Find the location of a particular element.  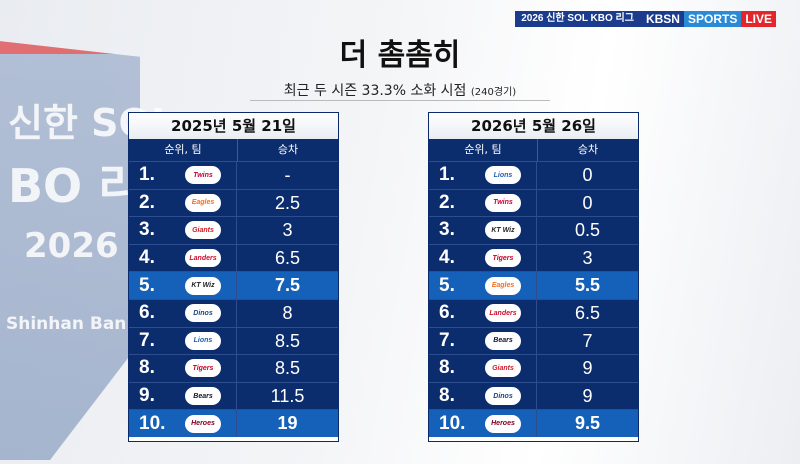

channel-logo: KBSN is located at coordinates (661, 19).